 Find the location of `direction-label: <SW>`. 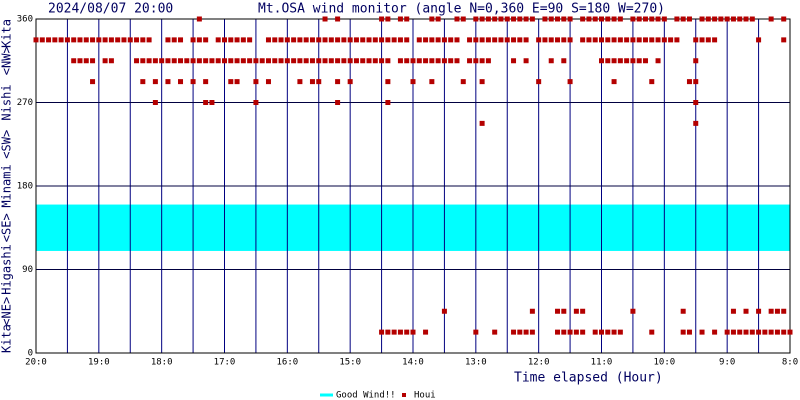

direction-label: <SW> is located at coordinates (7, 144).